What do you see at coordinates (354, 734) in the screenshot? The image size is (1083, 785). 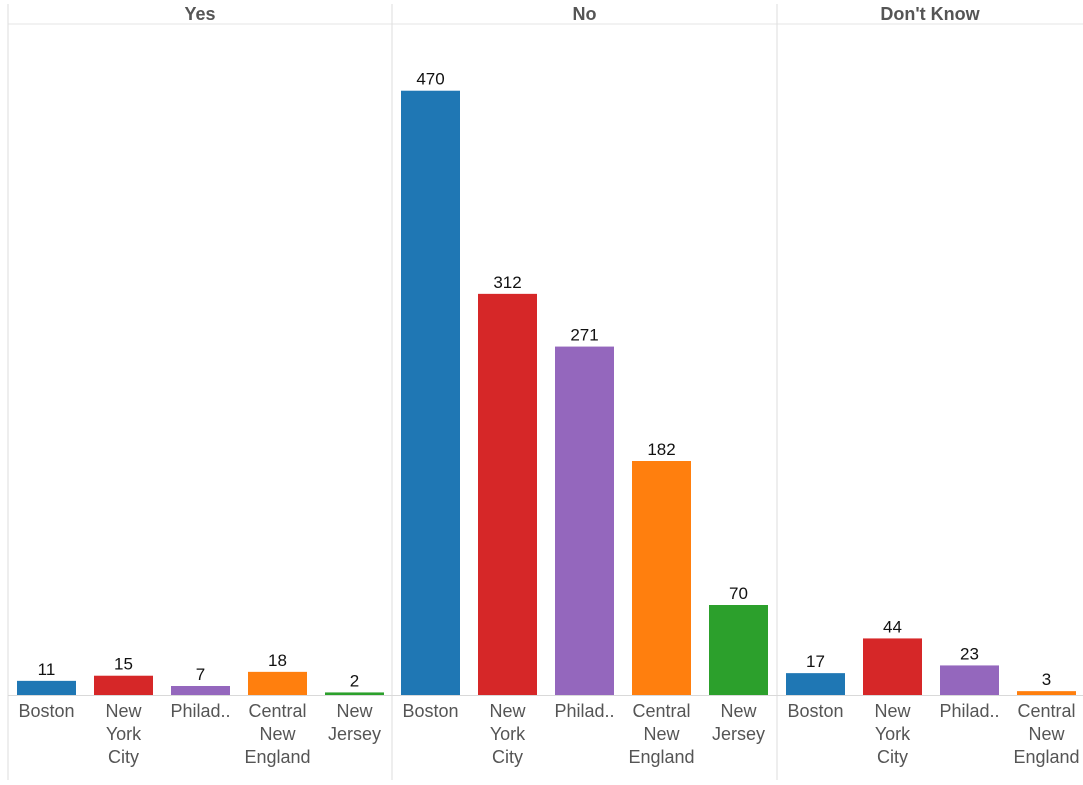 I see `category-label-yes-new-jersey-line2: Jersey` at bounding box center [354, 734].